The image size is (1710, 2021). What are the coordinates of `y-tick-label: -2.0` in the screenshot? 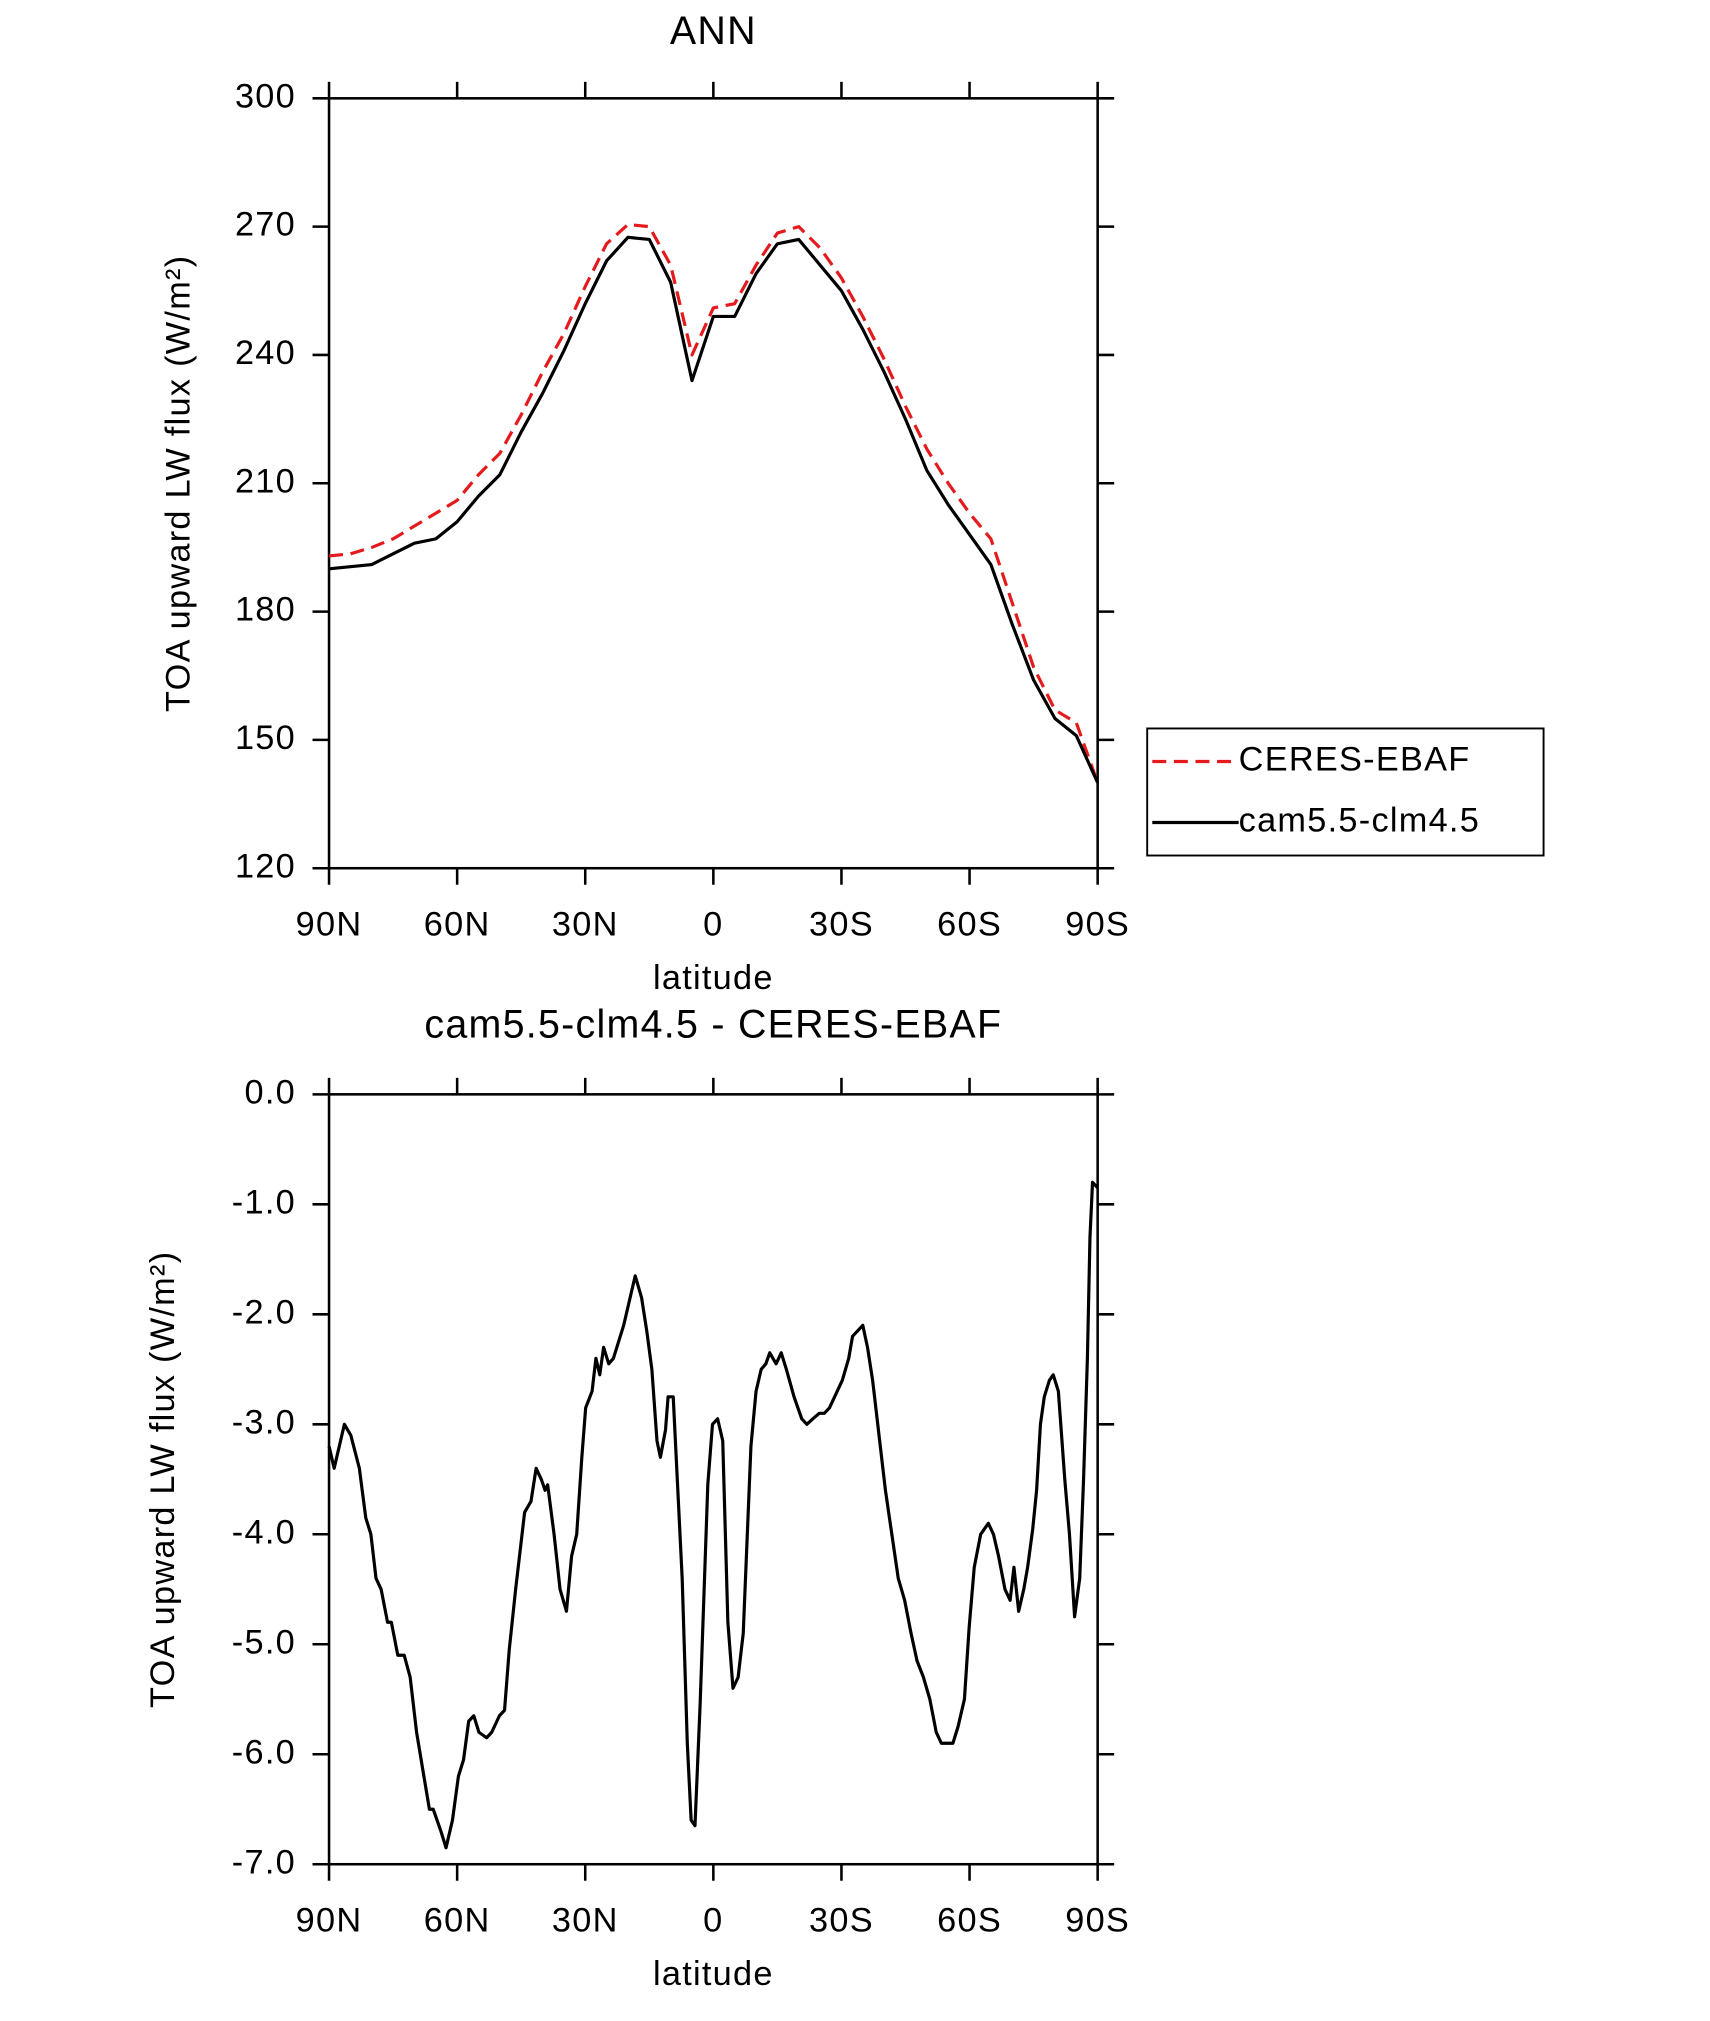 It's located at (264, 1312).